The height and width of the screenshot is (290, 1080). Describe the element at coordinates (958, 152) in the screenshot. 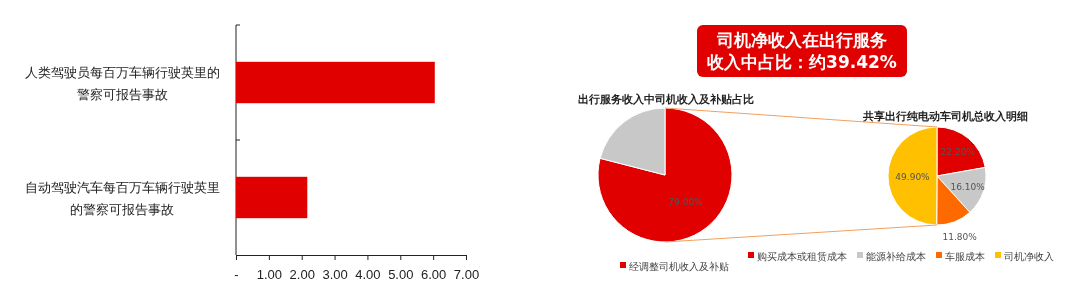

I see `data-label: 22.20%` at that location.